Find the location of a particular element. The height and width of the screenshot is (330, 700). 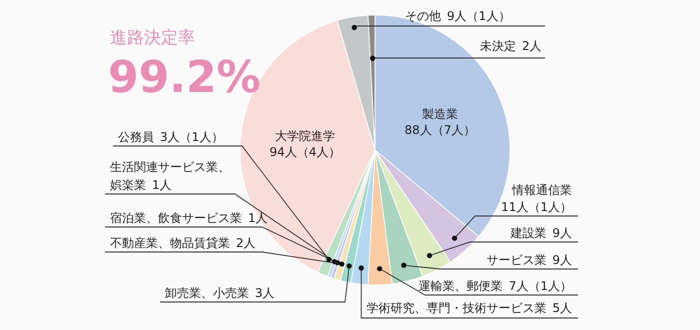

slice-label: 建設業 9人 is located at coordinates (540, 233).